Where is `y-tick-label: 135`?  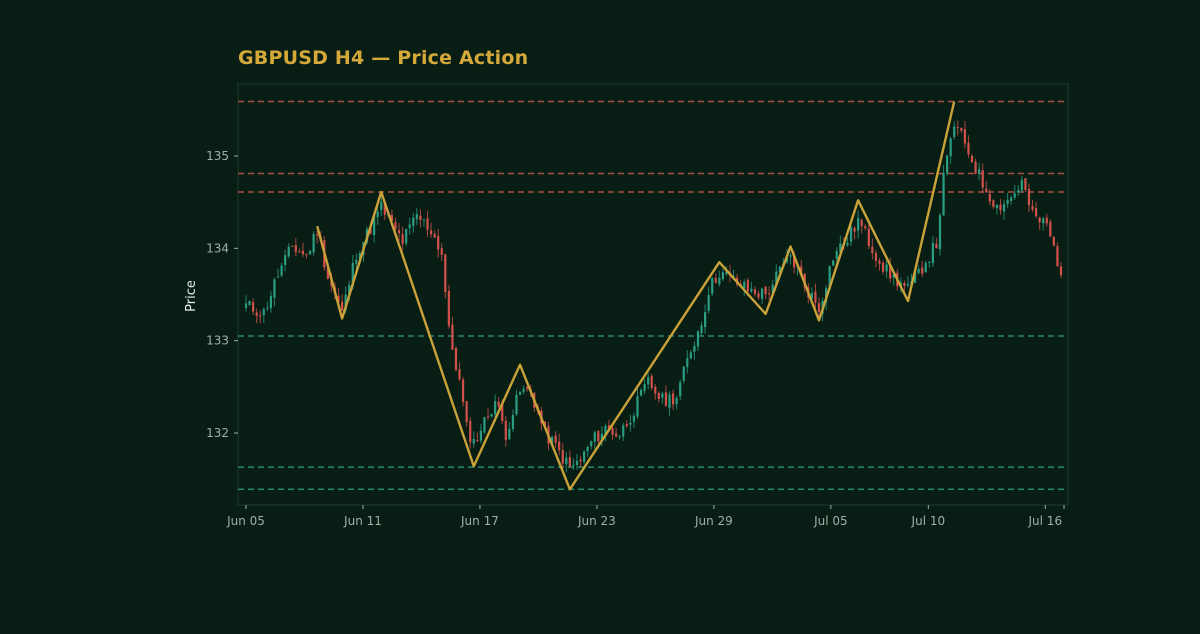
y-tick-label: 135 is located at coordinates (217, 156).